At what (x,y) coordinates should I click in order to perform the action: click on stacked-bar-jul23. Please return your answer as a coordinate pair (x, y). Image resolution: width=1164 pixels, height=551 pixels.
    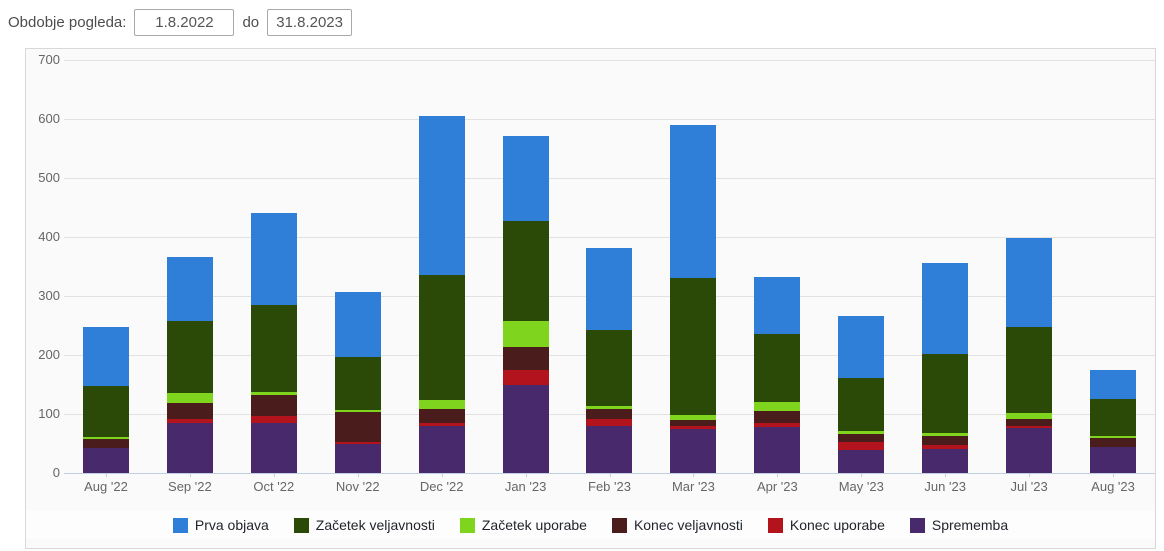
    Looking at the image, I should click on (1029, 355).